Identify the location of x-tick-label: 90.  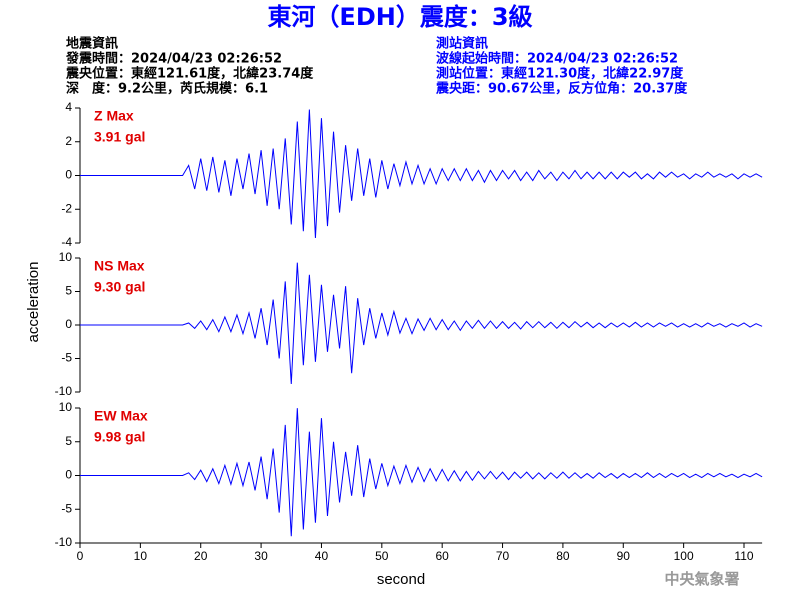
(624, 556).